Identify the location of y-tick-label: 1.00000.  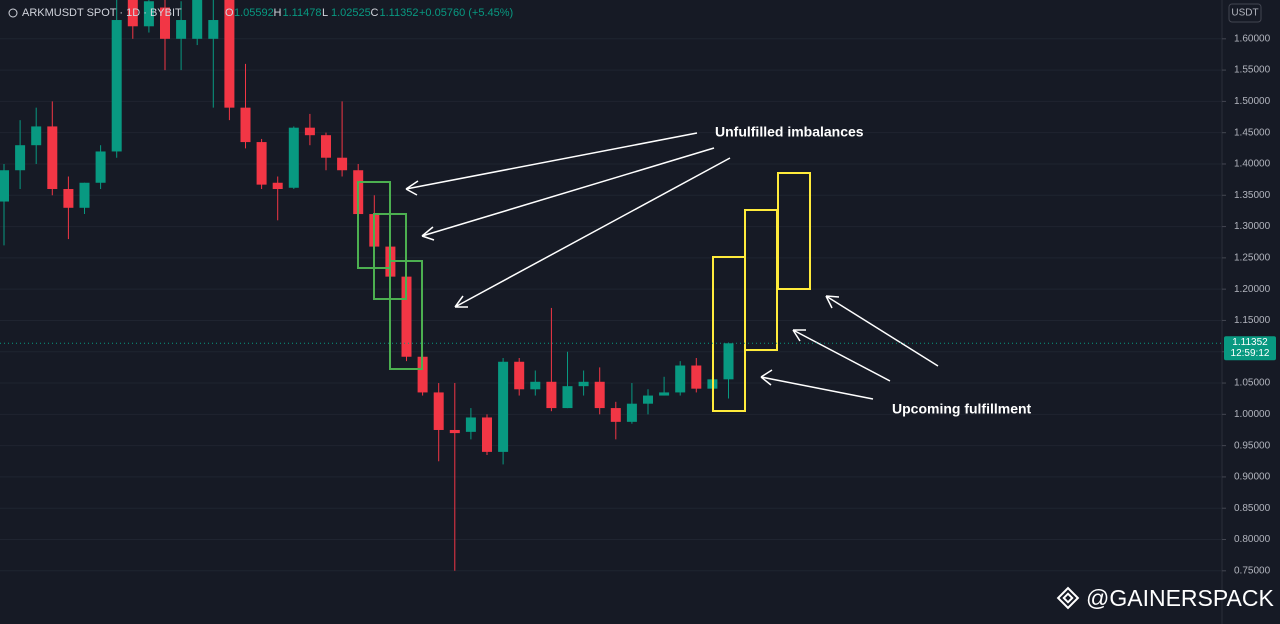
(1252, 414).